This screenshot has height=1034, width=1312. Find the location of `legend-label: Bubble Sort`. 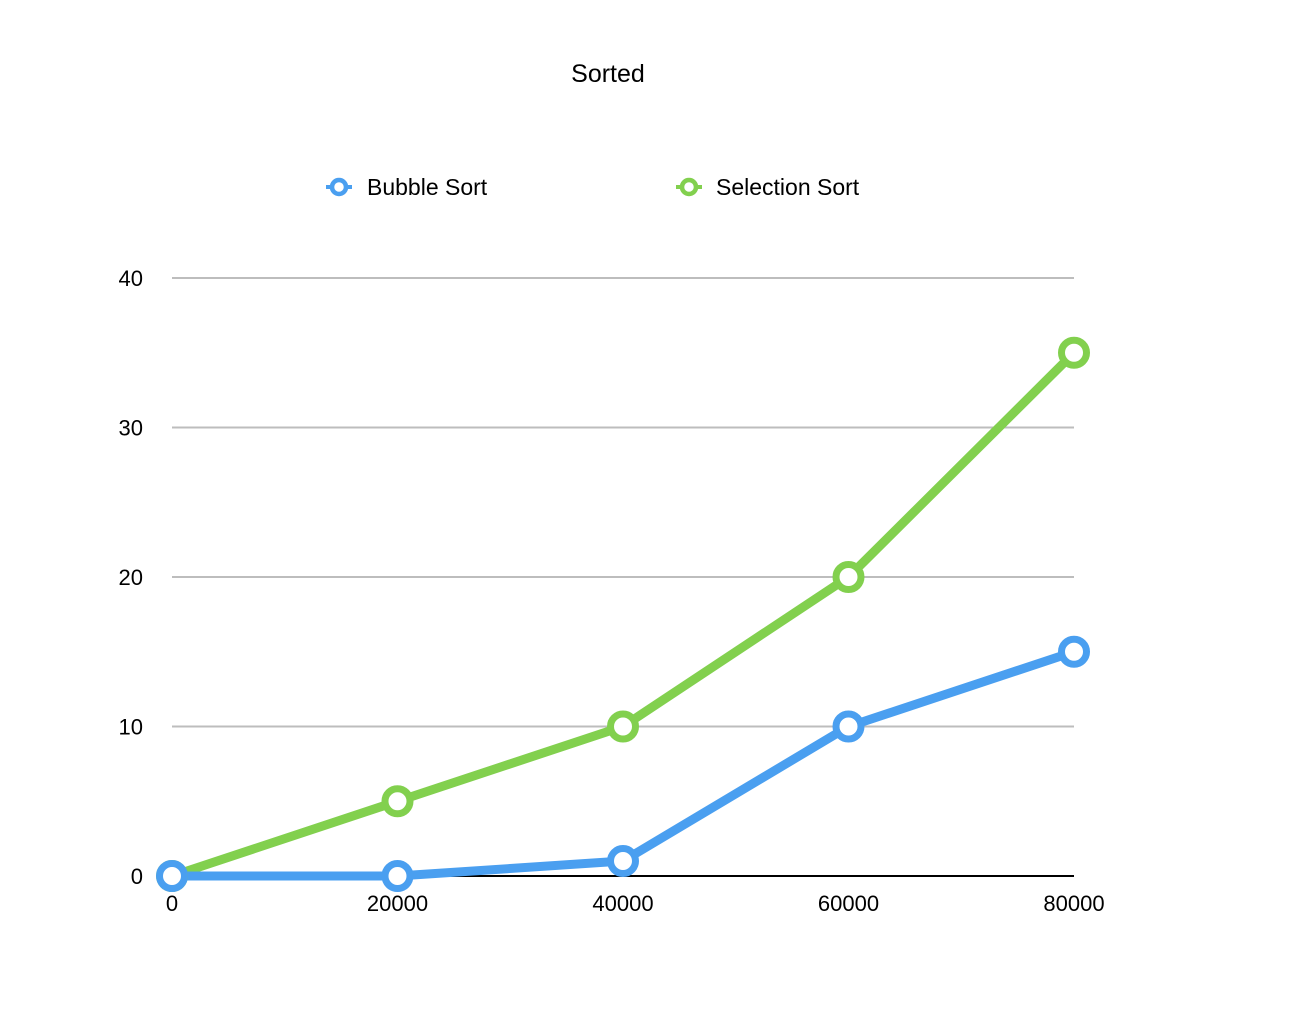

legend-label: Bubble Sort is located at coordinates (427, 187).